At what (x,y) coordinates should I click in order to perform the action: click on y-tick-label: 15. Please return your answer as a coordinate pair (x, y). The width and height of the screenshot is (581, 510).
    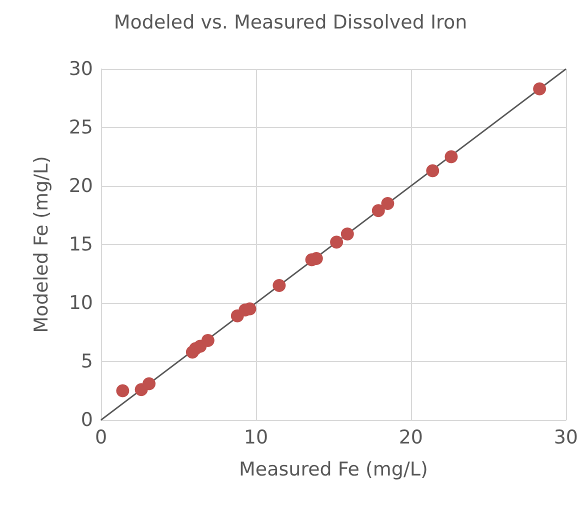
    Looking at the image, I should click on (80, 245).